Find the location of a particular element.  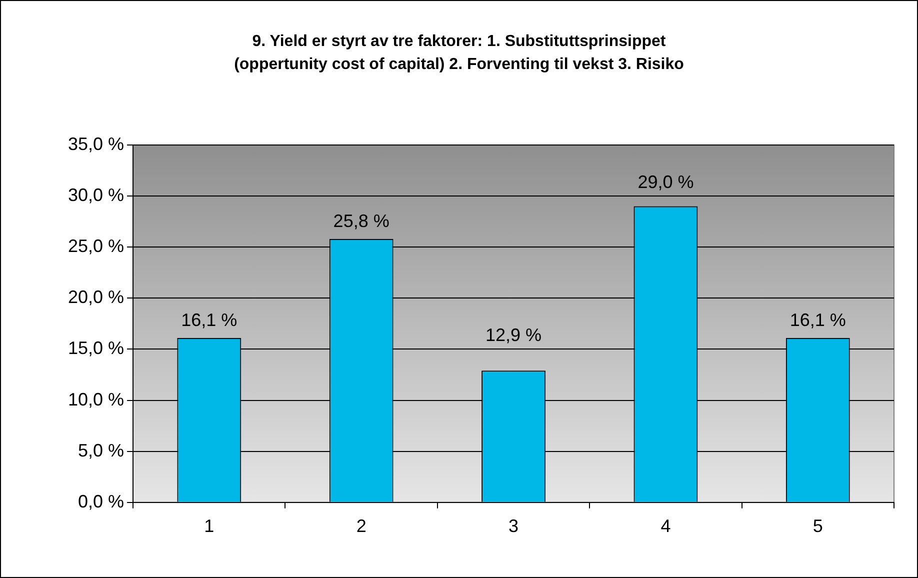

x-tick-label: 5 is located at coordinates (817, 526).